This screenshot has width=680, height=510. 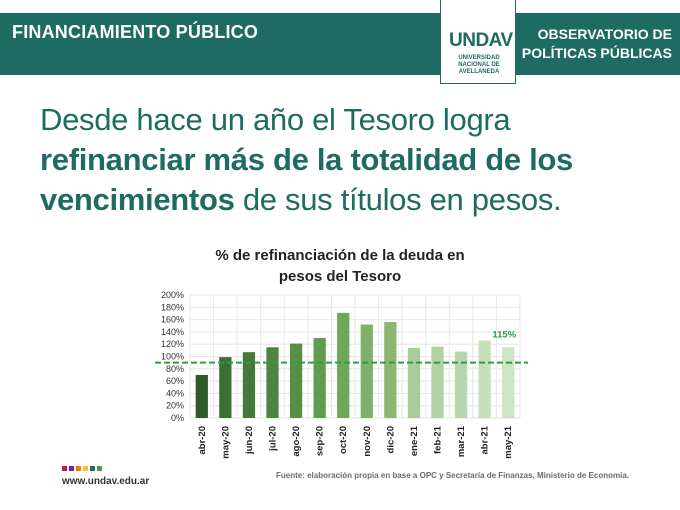 I want to click on x-tick-label: ago-20, so click(x=296, y=441).